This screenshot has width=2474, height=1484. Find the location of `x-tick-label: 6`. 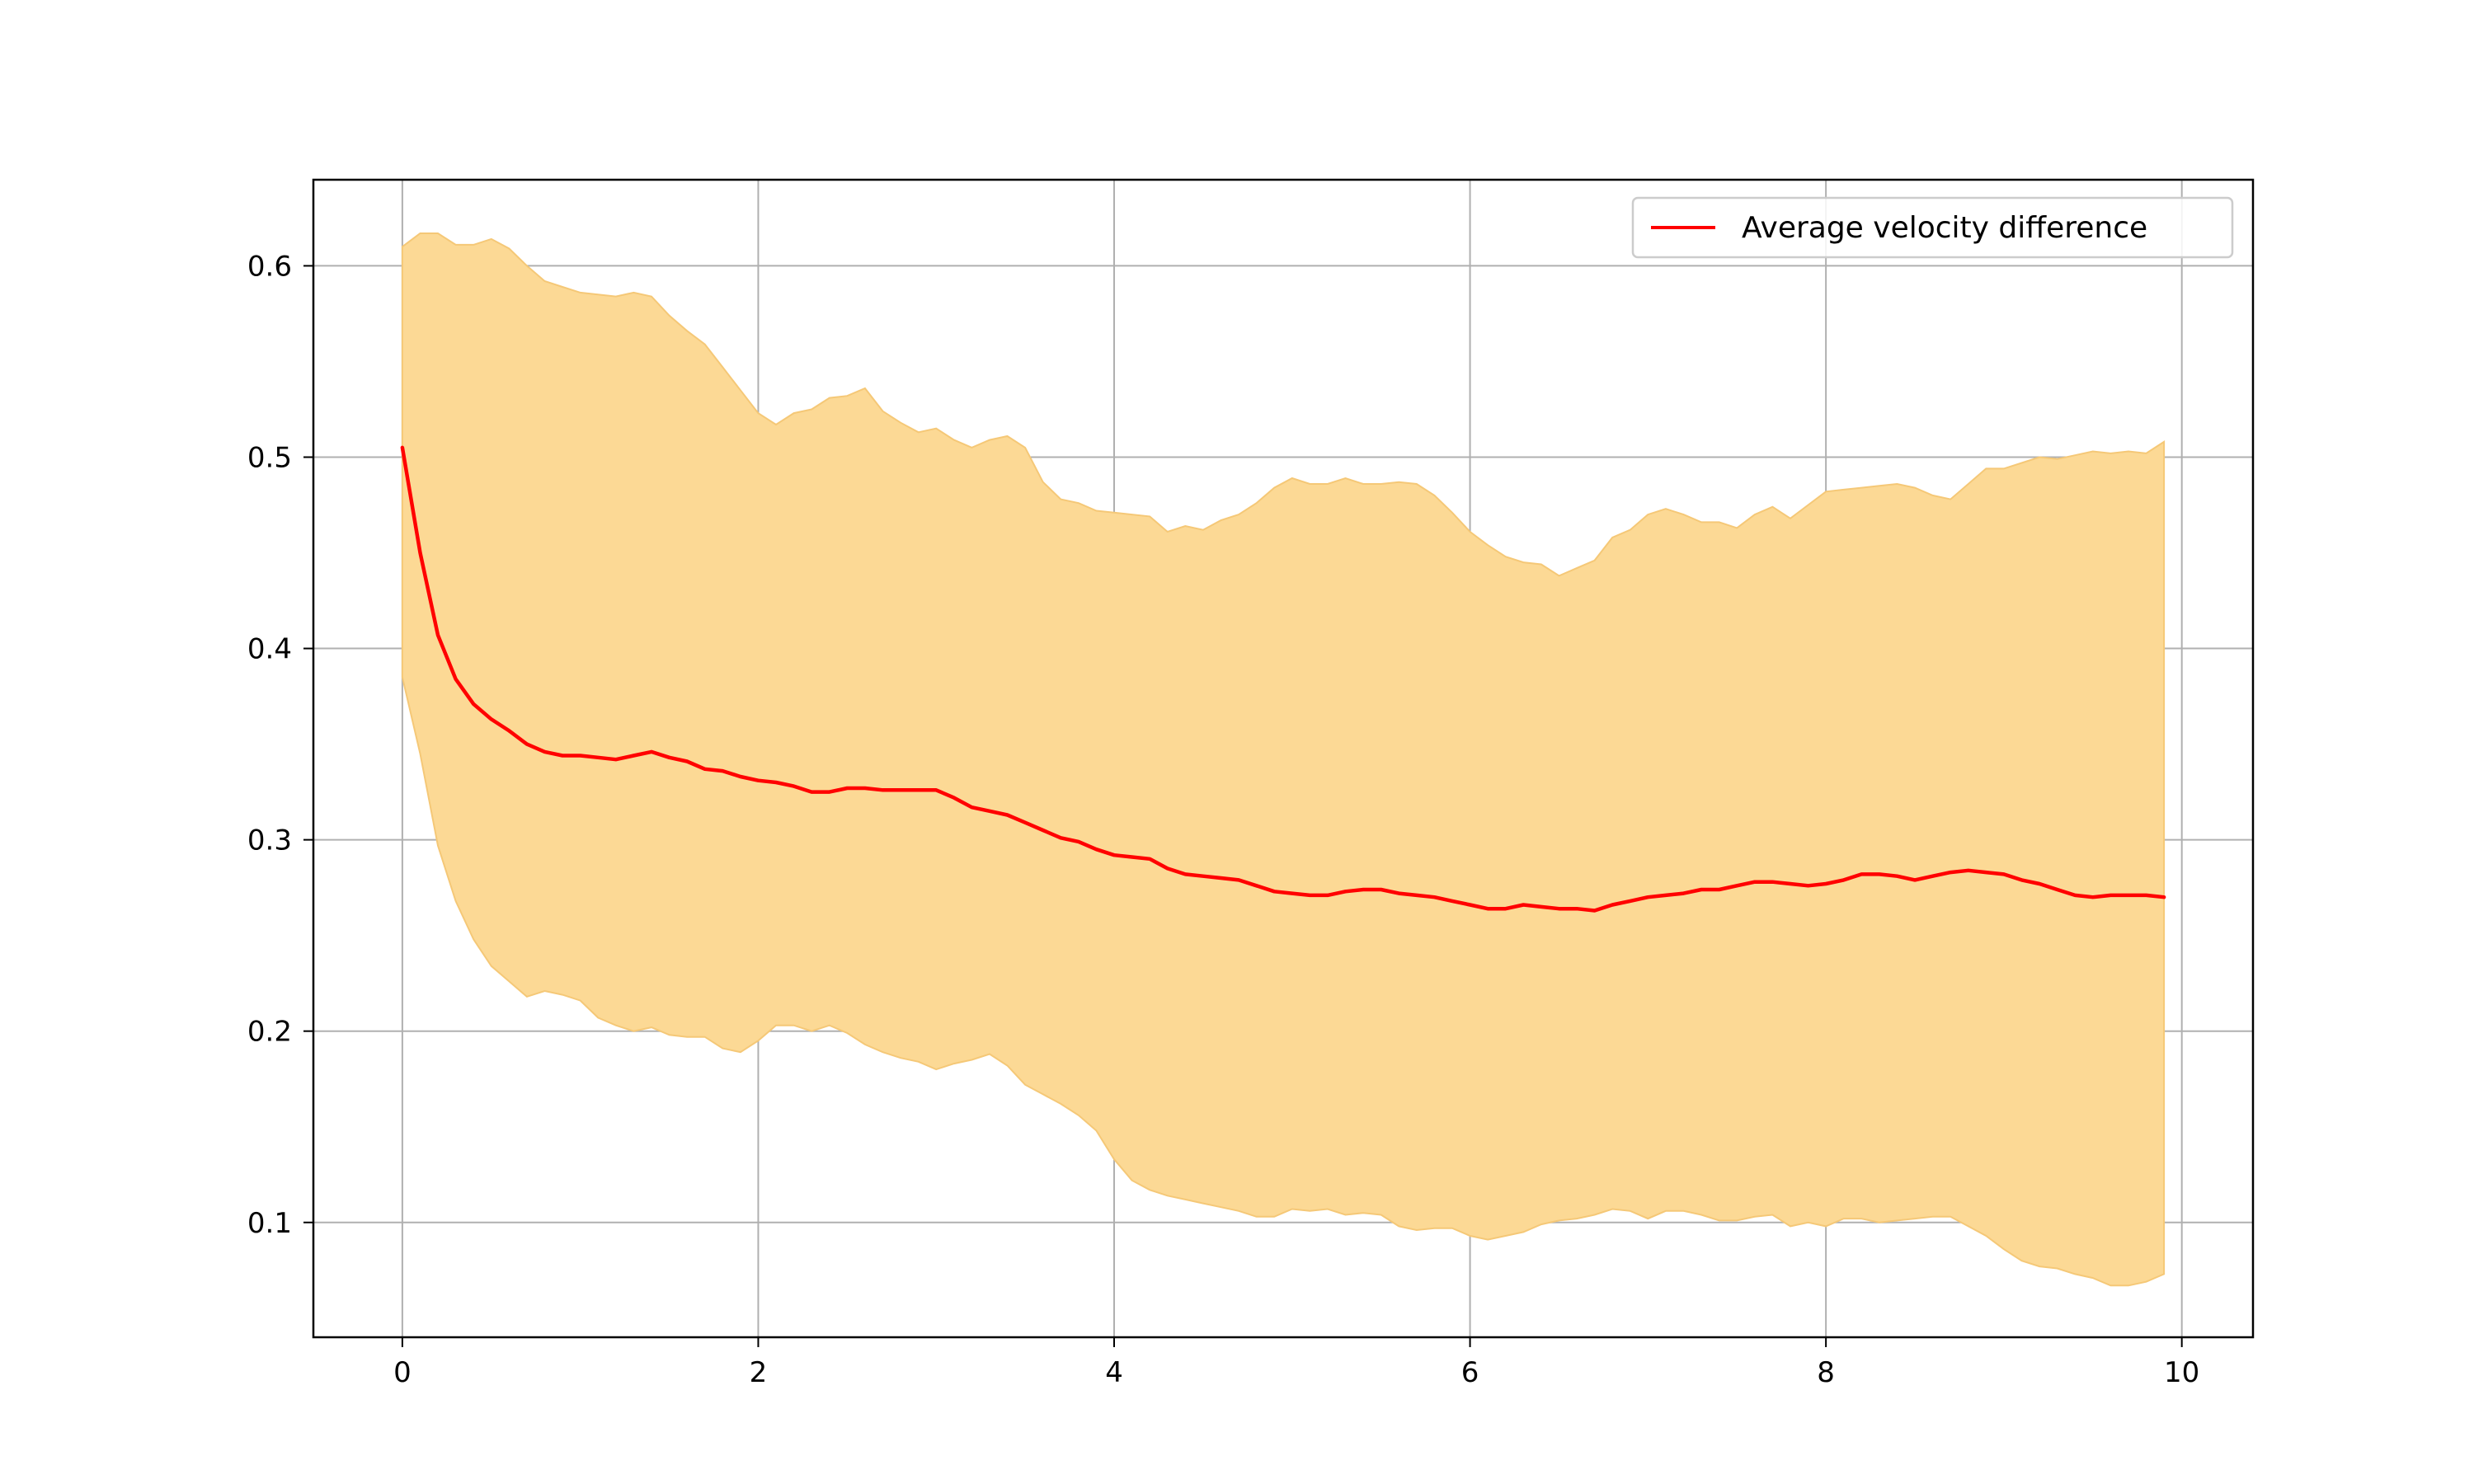

x-tick-label: 6 is located at coordinates (1470, 1372).